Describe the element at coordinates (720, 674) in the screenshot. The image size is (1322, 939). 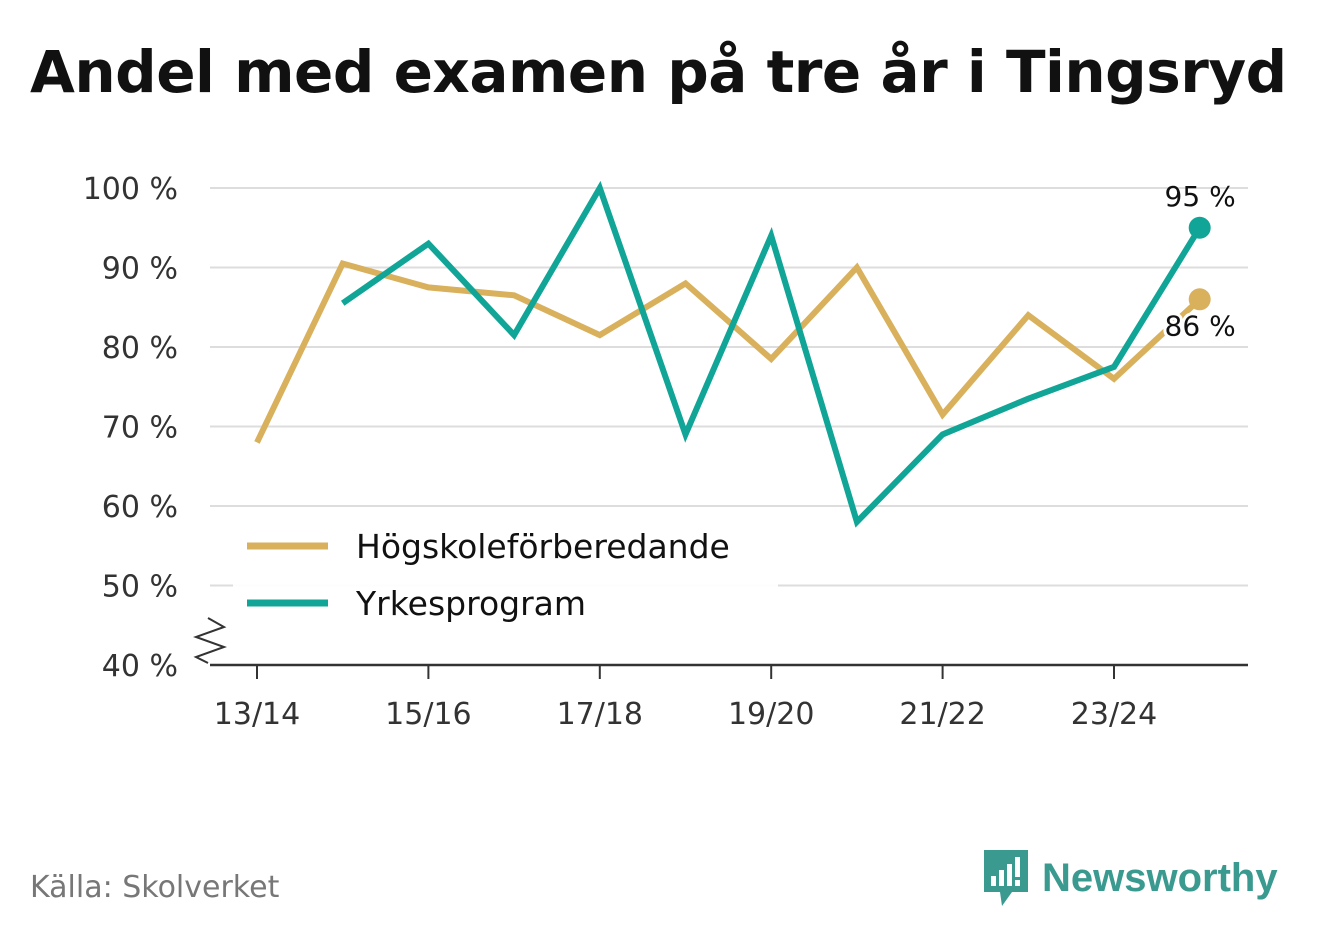
I see `x-axis: 13/14 15/16 17/18 19/20 21/22 23/24` at that location.